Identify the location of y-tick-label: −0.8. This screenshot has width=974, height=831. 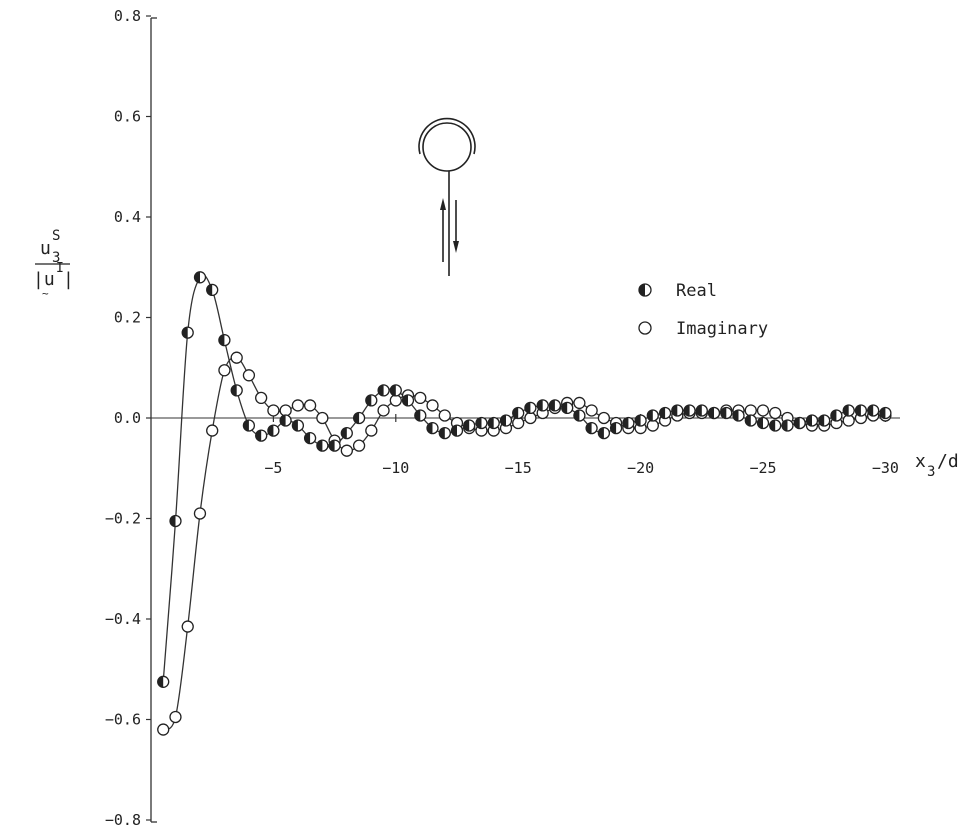
(123, 820).